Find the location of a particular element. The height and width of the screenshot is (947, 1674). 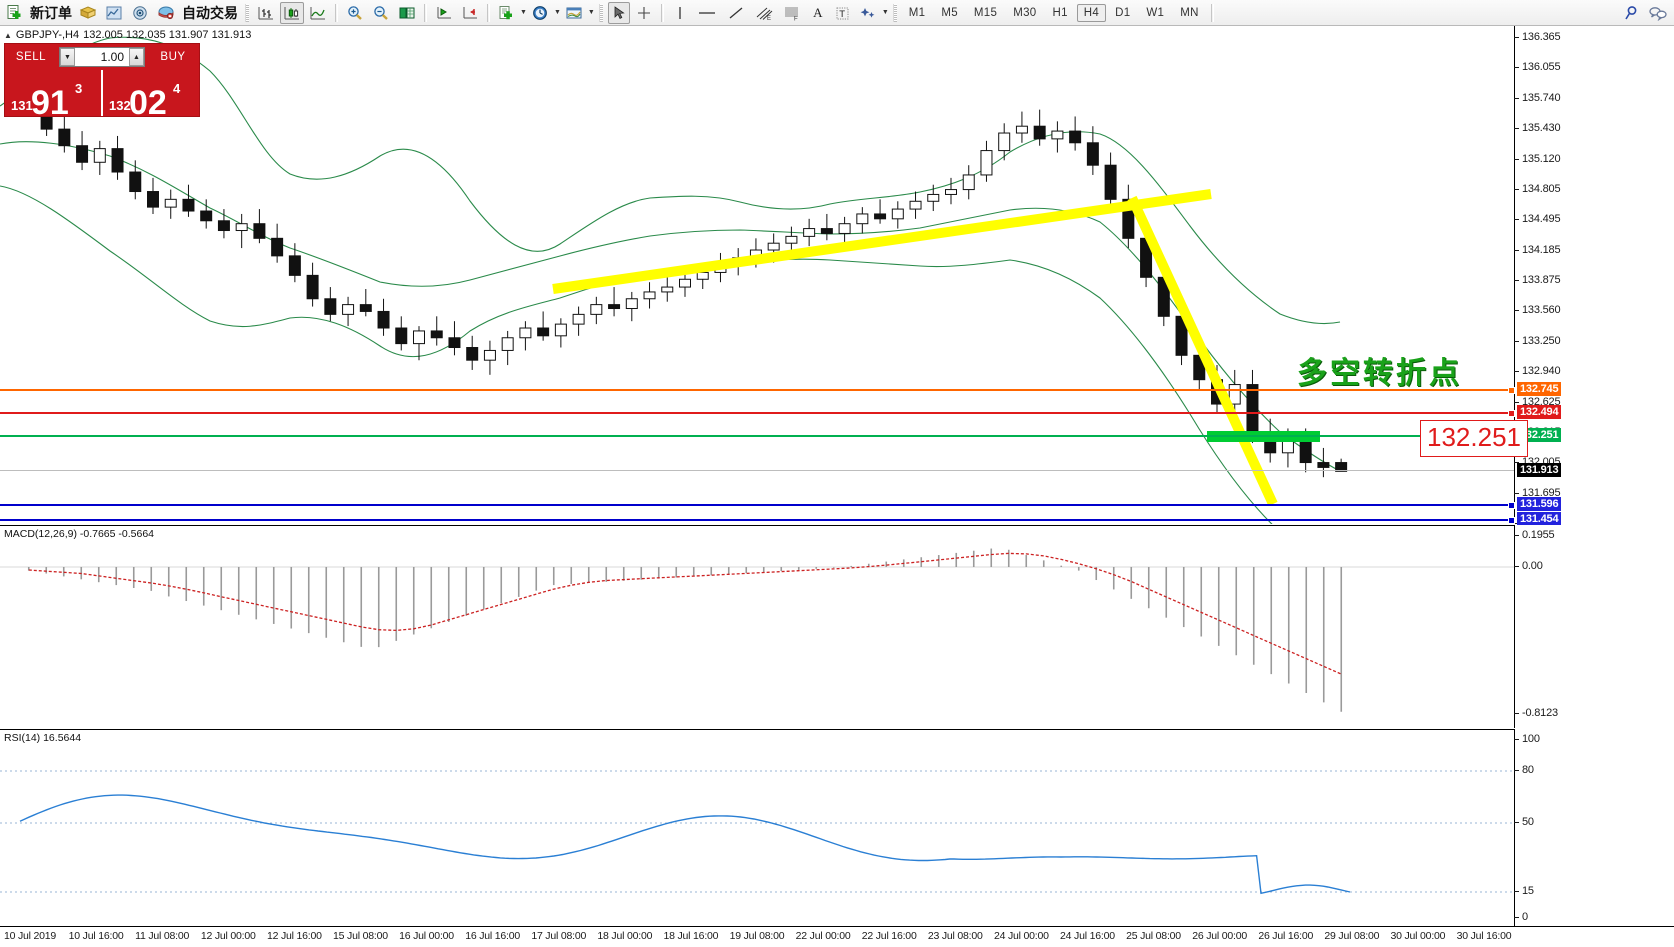

data-grid-icon is located at coordinates (407, 13).